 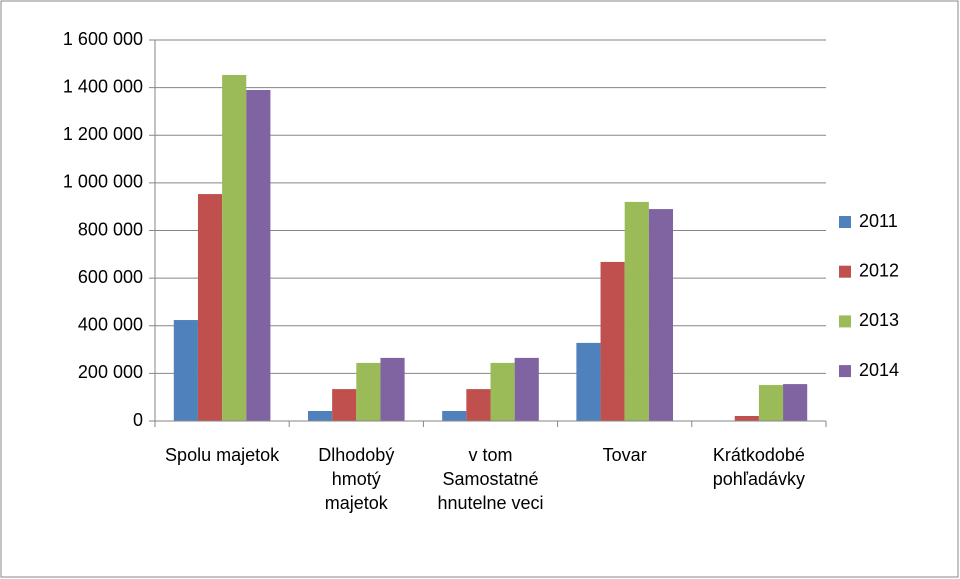 I want to click on y-tick-label: 1 200 000, so click(x=103, y=134).